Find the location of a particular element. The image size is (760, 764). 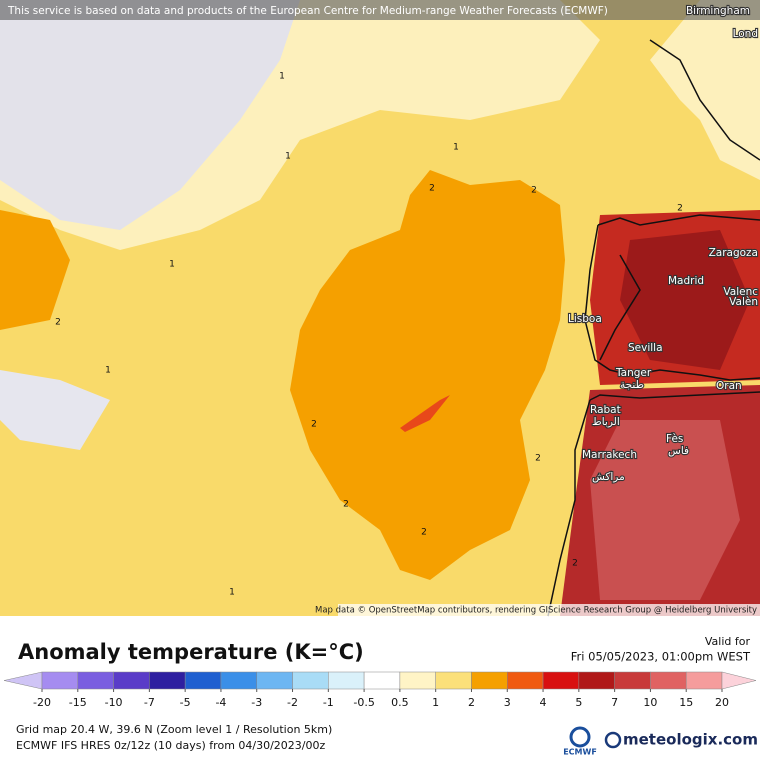

colorbar-tick-label: -4 is located at coordinates (220, 702).